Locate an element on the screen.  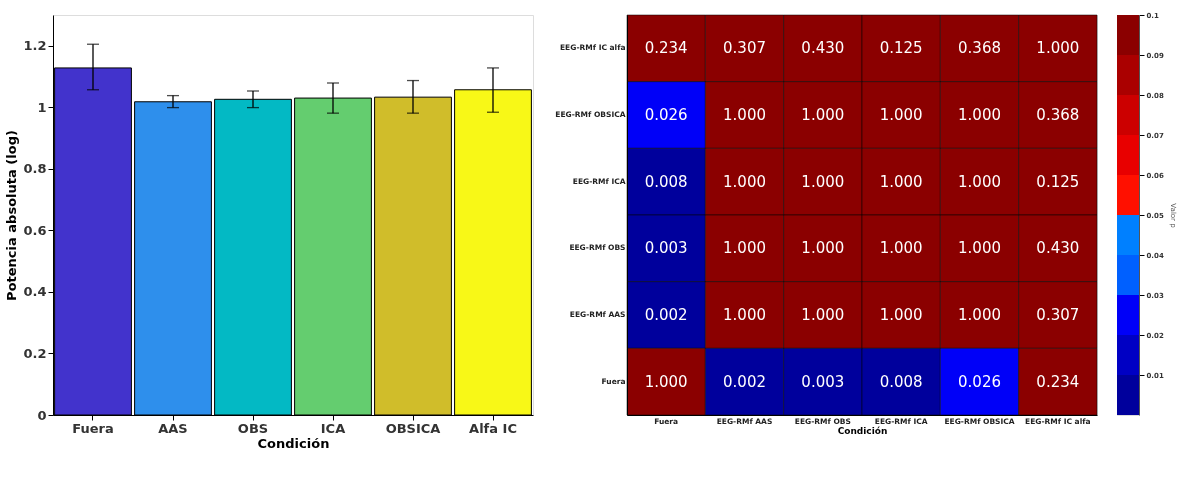
y-tick-label: 0.2 is located at coordinates (35, 353).